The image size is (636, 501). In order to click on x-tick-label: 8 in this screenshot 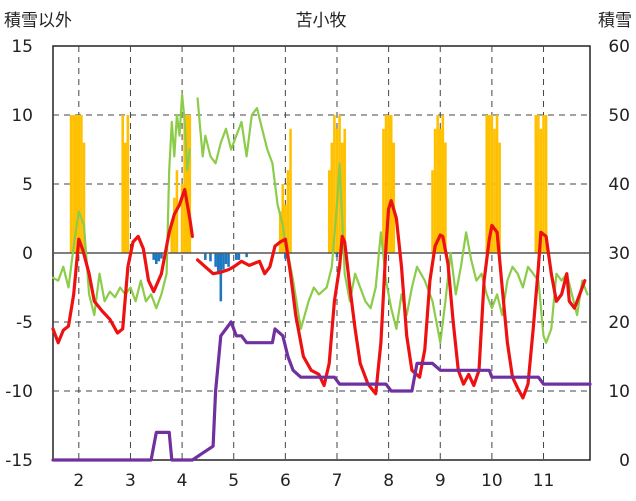, I will do `click(388, 481)`.